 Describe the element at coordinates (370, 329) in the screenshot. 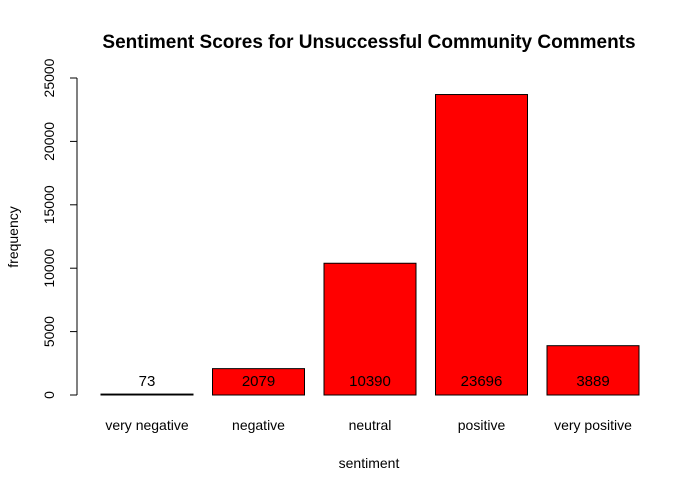

I see `bar-neutral` at that location.